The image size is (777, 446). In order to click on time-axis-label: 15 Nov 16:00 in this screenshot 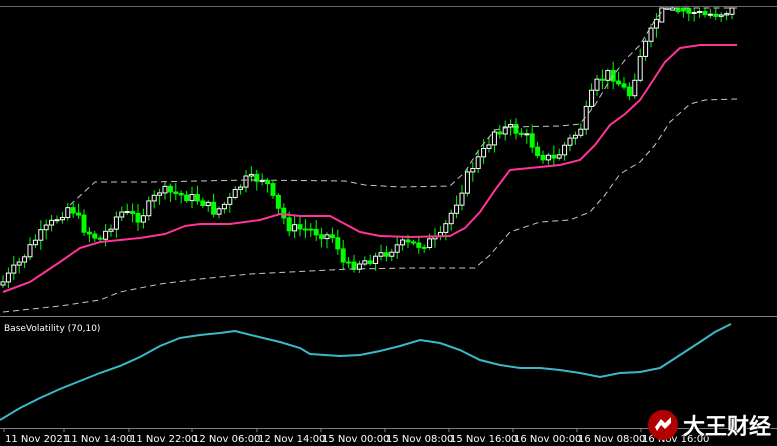, I will do `click(483, 439)`.